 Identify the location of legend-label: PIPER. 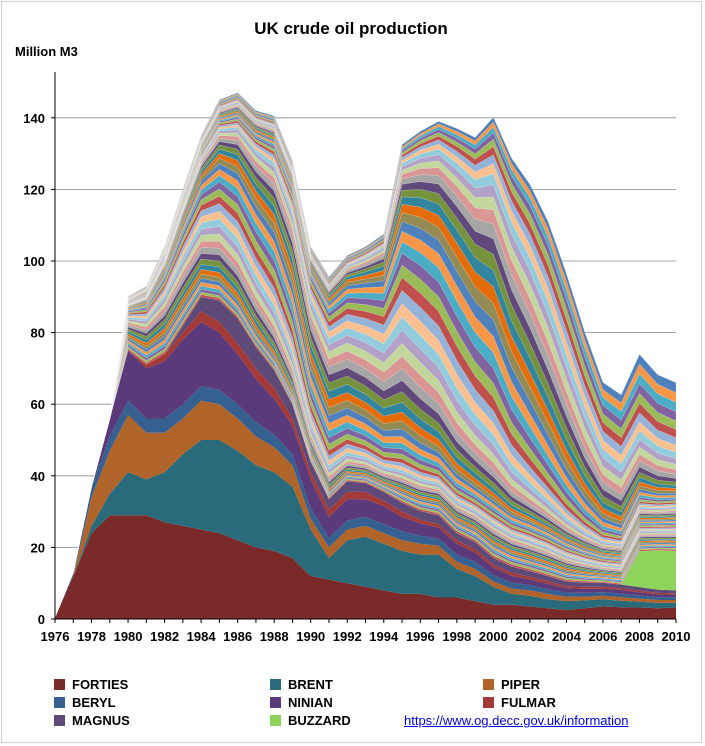
(521, 684).